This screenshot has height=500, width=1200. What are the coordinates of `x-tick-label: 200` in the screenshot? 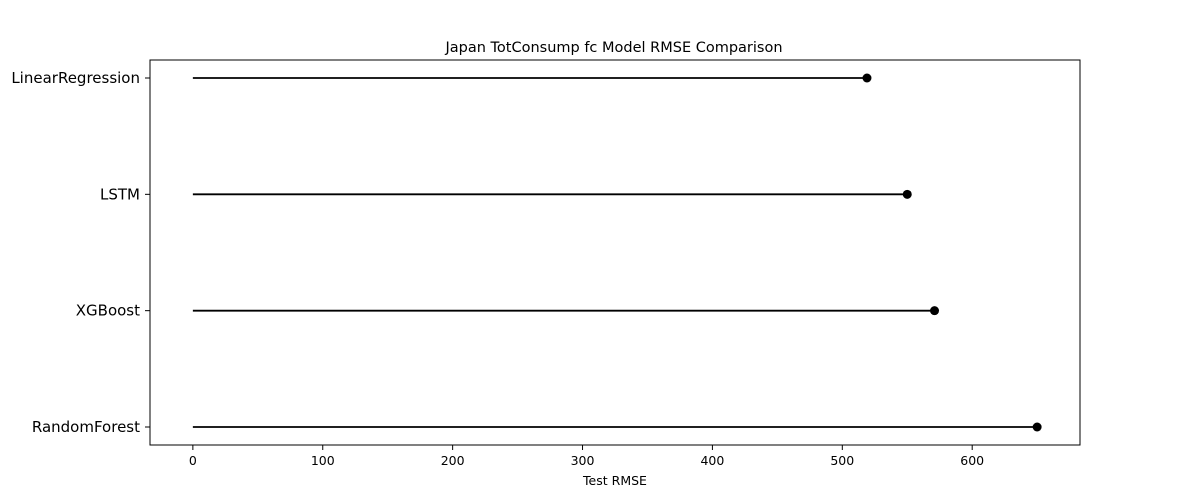 It's located at (453, 460).